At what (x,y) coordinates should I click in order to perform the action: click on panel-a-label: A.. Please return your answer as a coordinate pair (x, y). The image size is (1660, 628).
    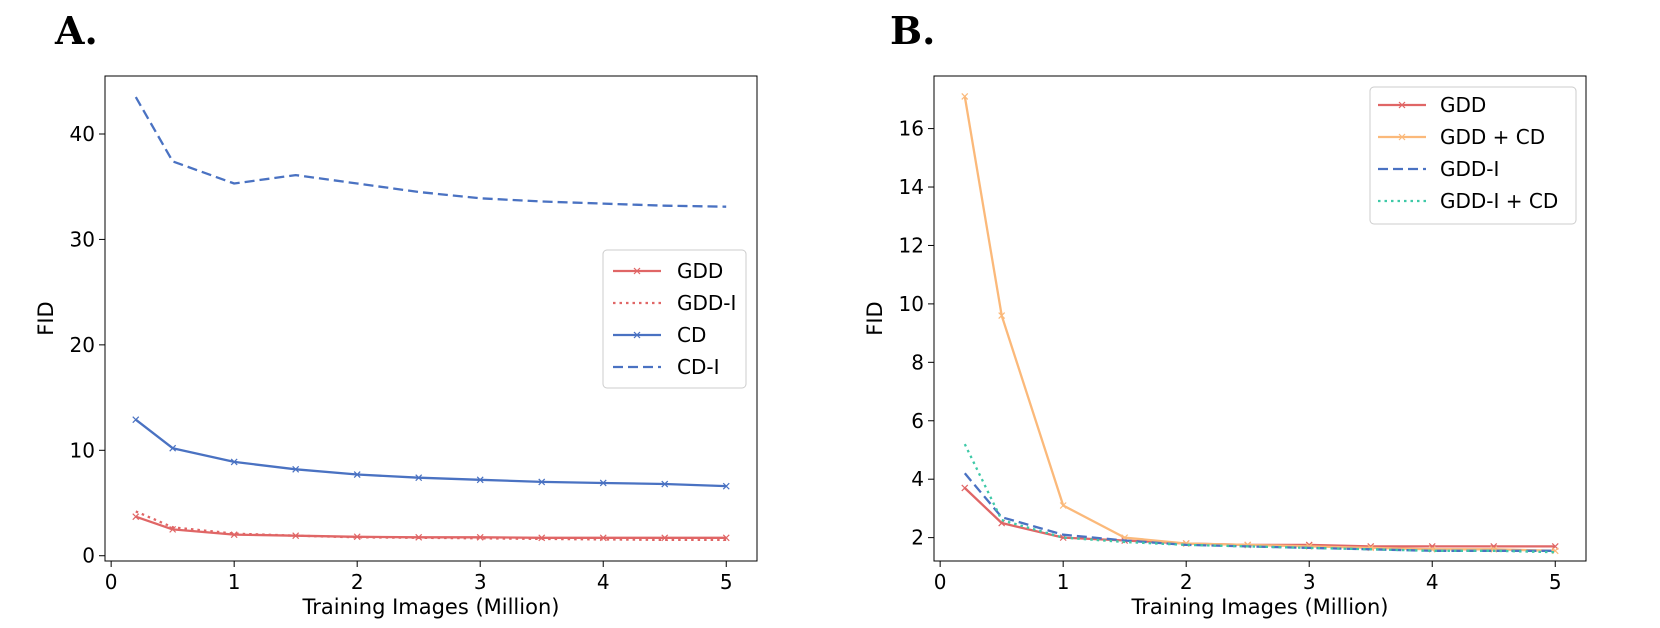
    Looking at the image, I should click on (76, 30).